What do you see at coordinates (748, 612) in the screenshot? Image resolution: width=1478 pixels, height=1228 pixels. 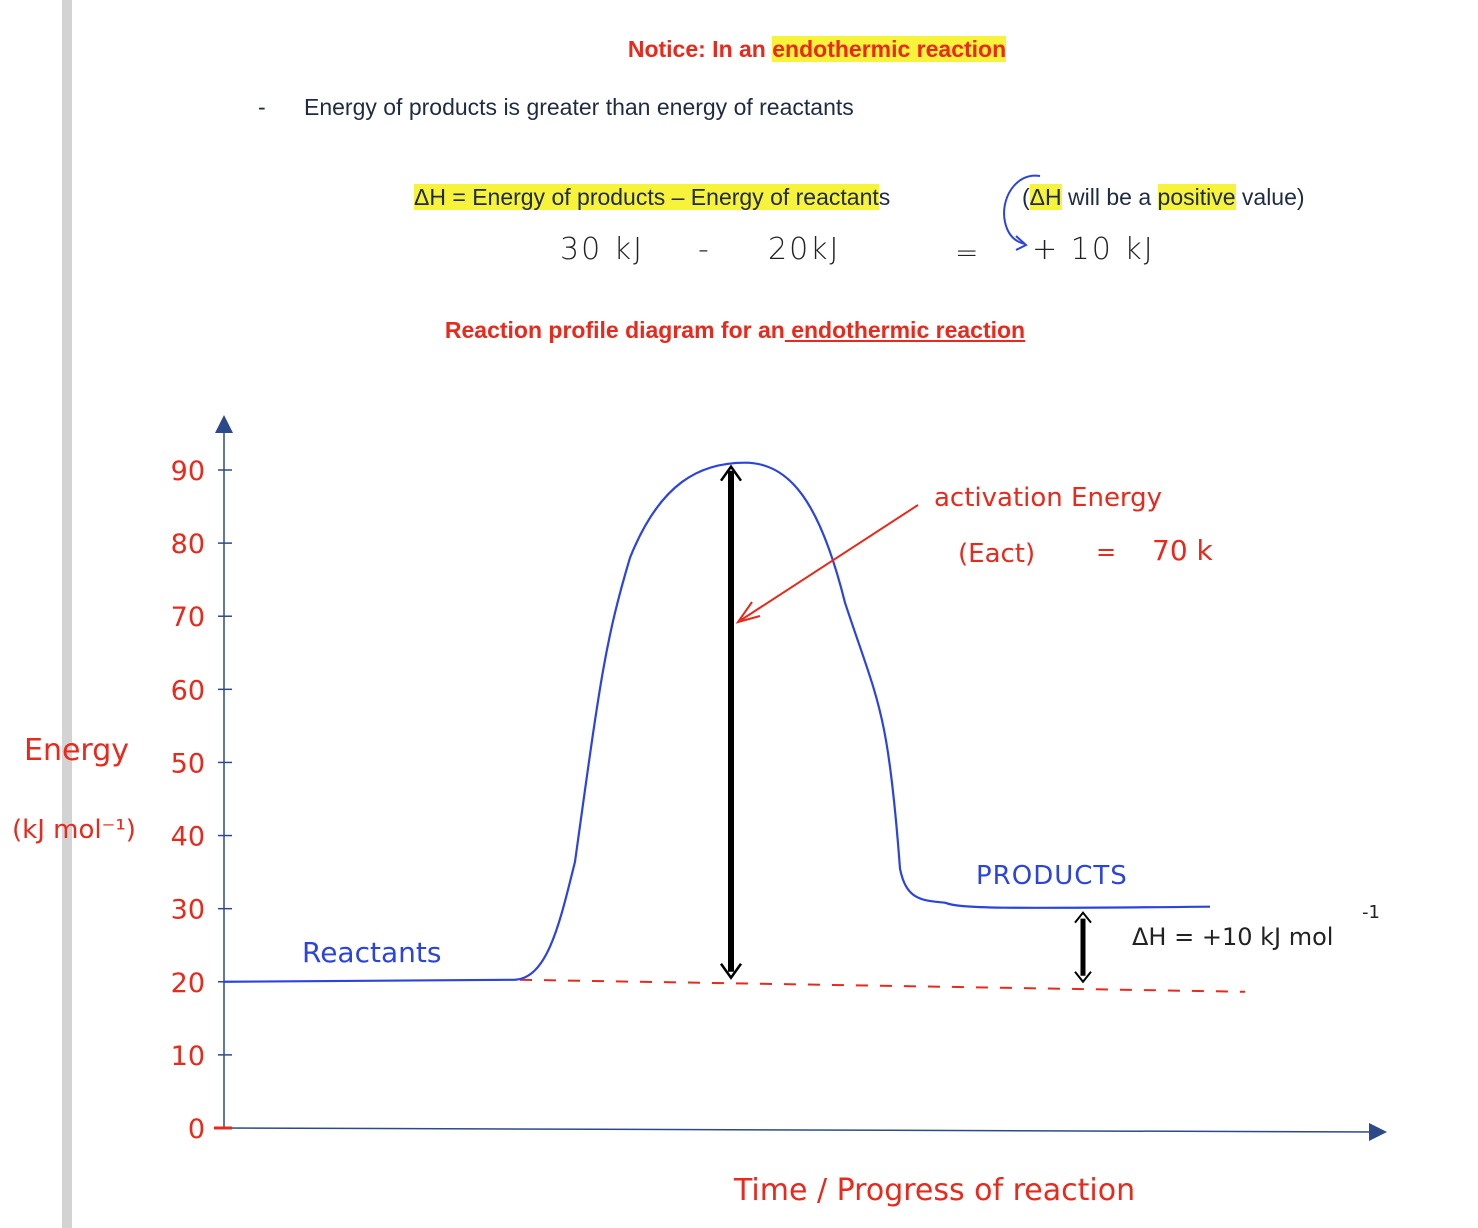 I see `activation-pointer-head` at bounding box center [748, 612].